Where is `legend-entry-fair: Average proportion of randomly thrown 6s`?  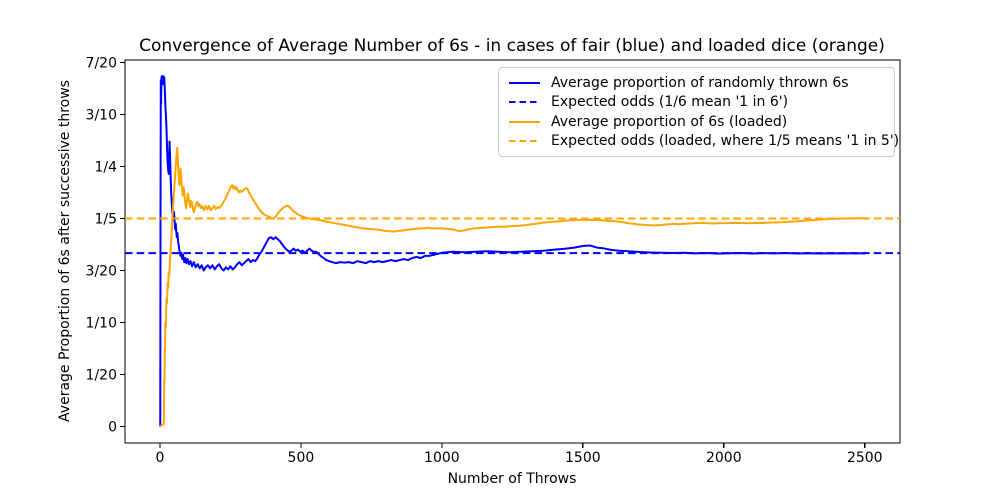 legend-entry-fair: Average proportion of randomly thrown 6s is located at coordinates (696, 83).